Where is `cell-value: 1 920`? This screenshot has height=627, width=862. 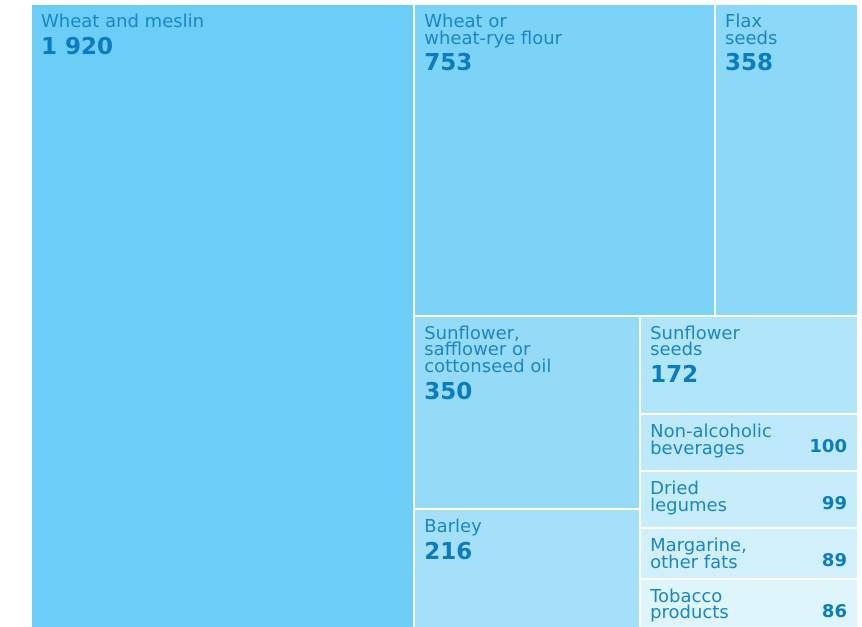
cell-value: 1 920 is located at coordinates (77, 47).